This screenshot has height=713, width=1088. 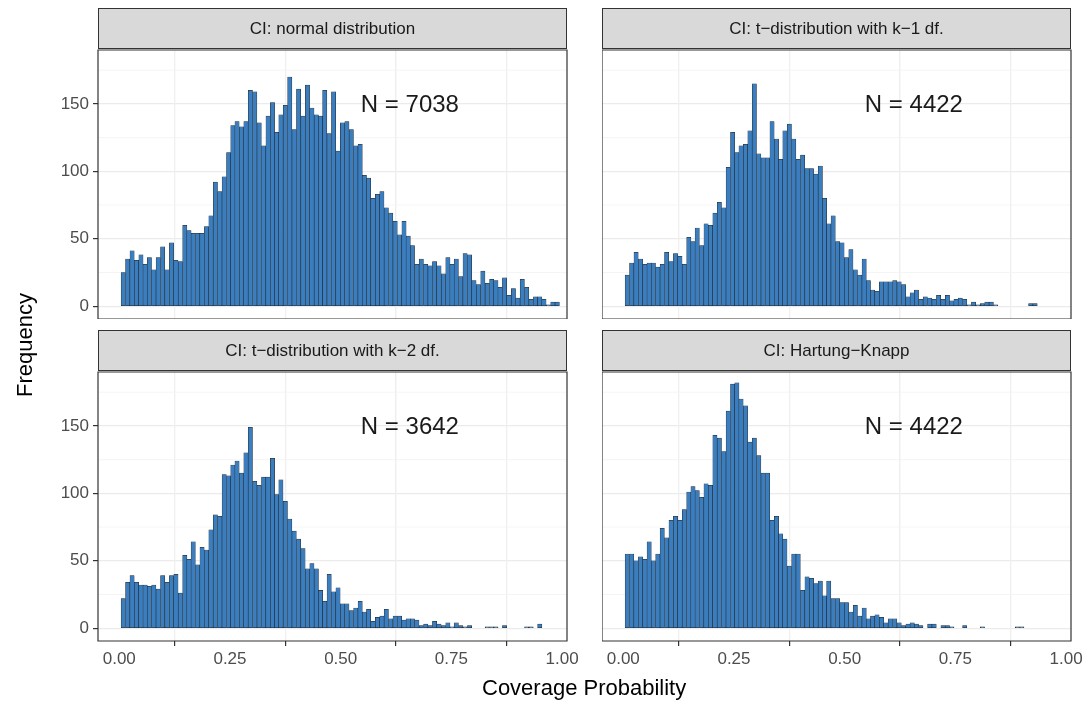 I want to click on annotation: N = 7038, so click(x=409, y=103).